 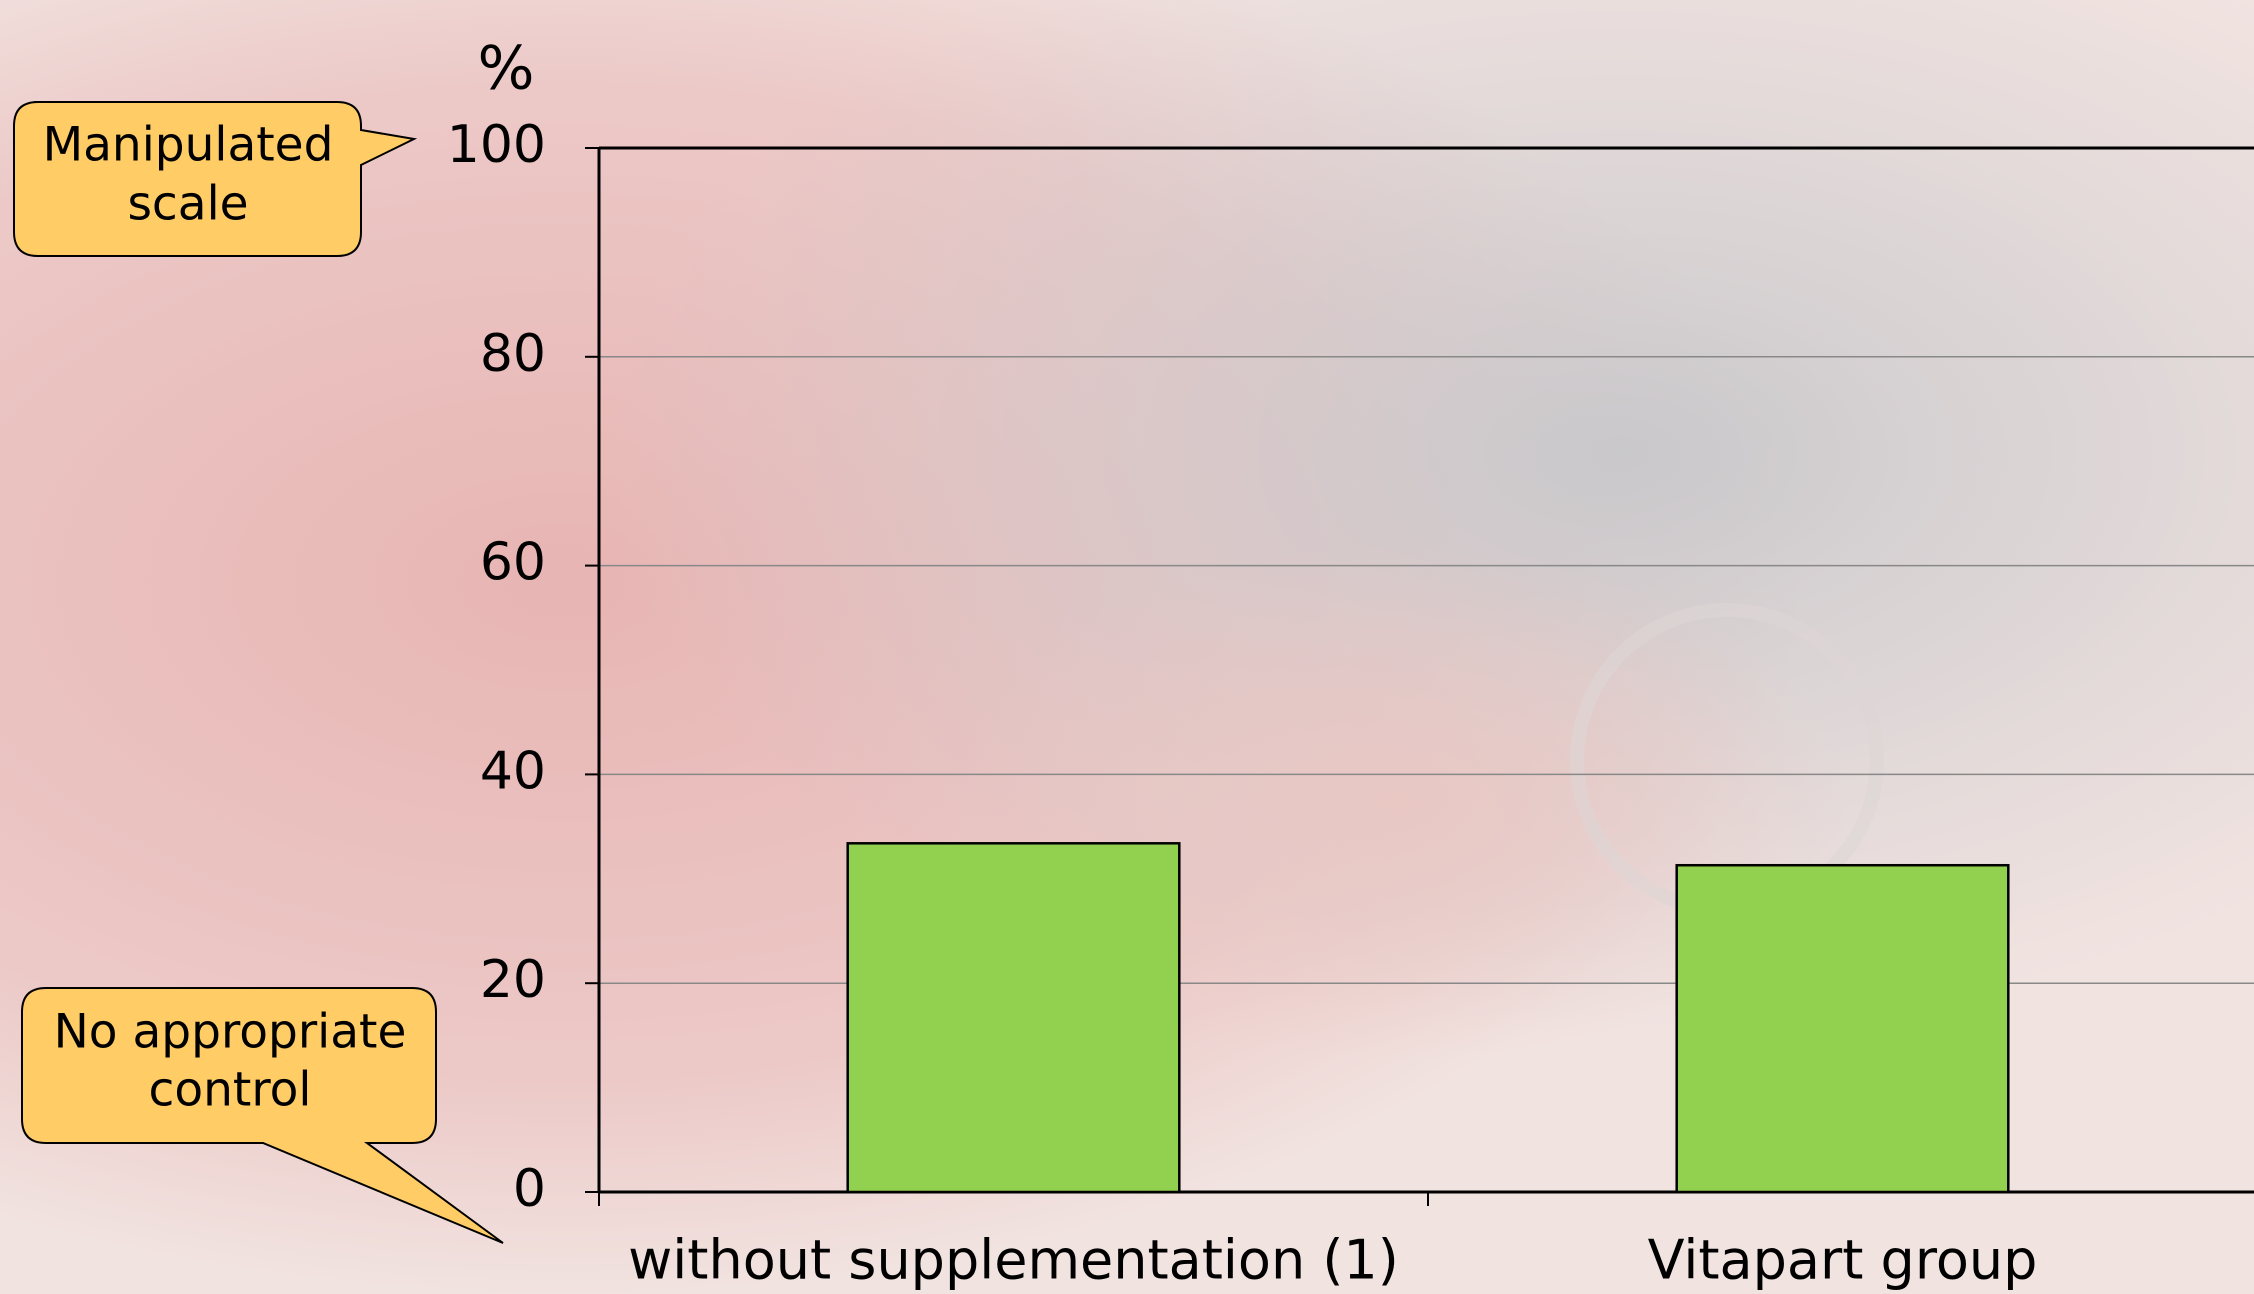 What do you see at coordinates (513, 354) in the screenshot?
I see `y-tick-label: 80` at bounding box center [513, 354].